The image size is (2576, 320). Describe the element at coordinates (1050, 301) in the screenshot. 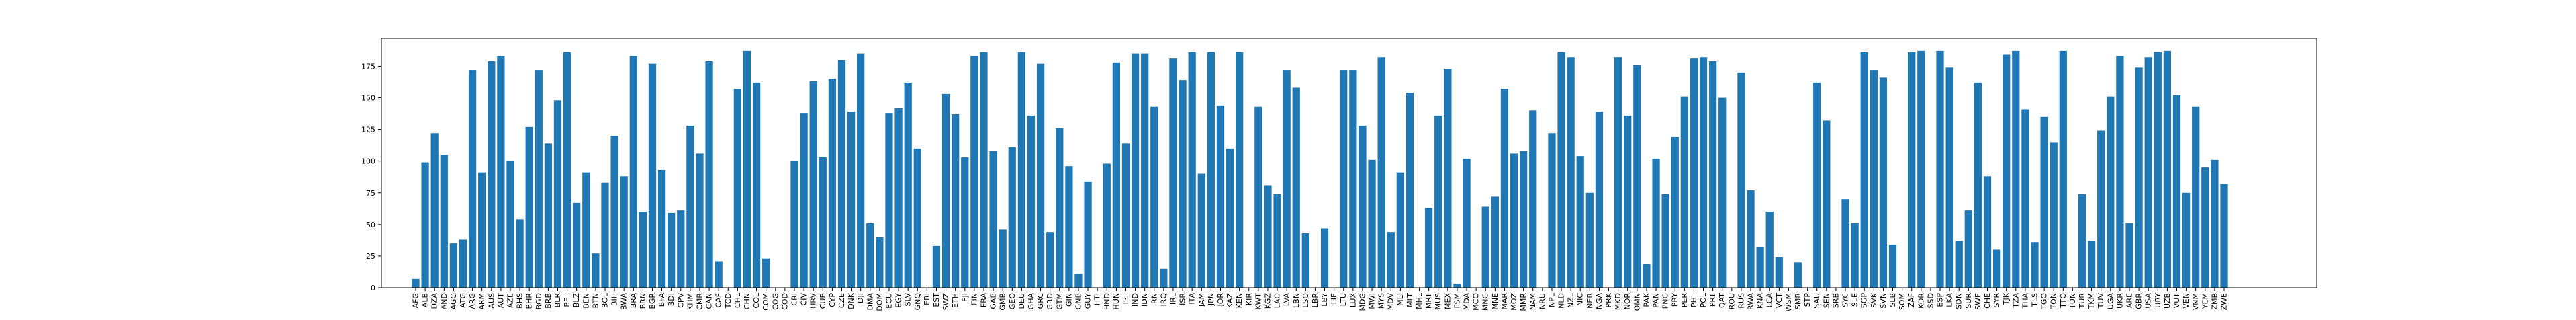

I see `x-tick-label: GRD` at that location.